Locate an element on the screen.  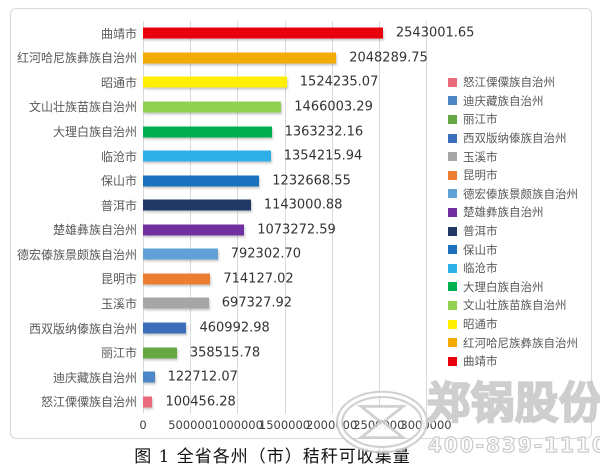
legend-label: 普洱市 is located at coordinates (480, 231).